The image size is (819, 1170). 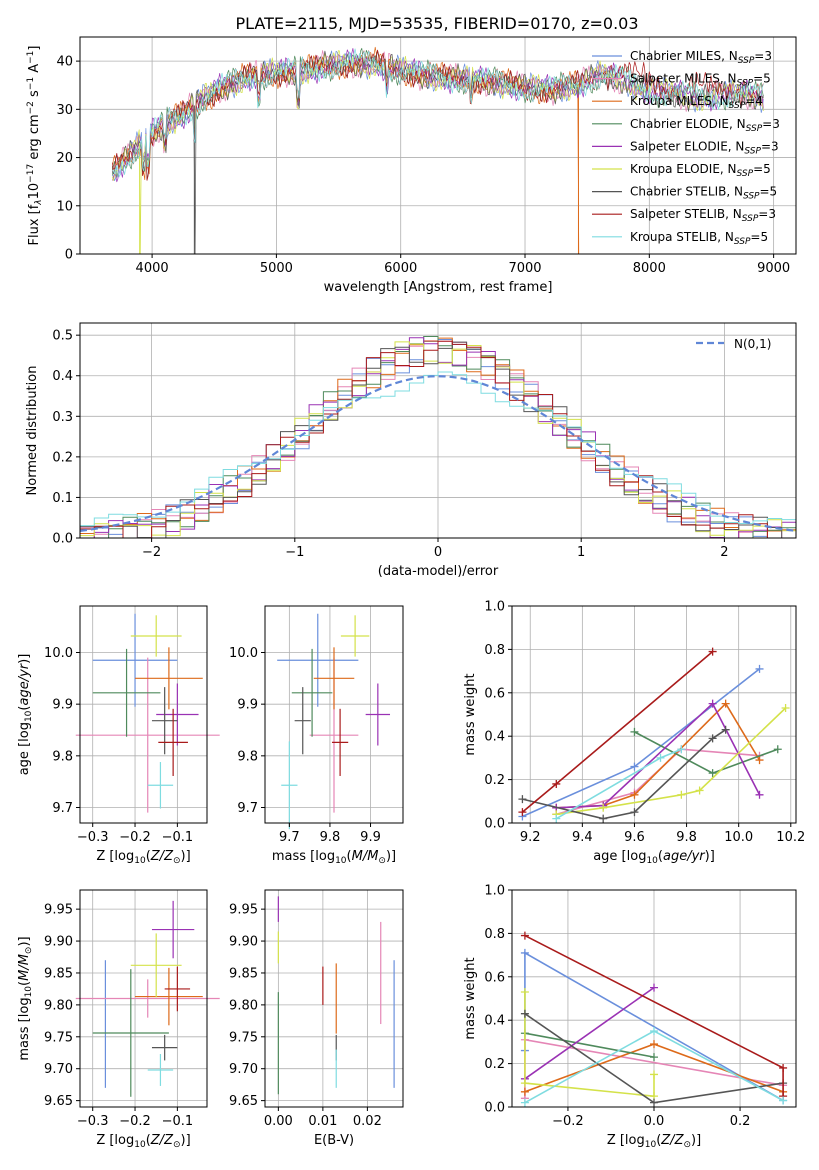 I want to click on y-axis-label: mass weight, so click(x=470, y=998).